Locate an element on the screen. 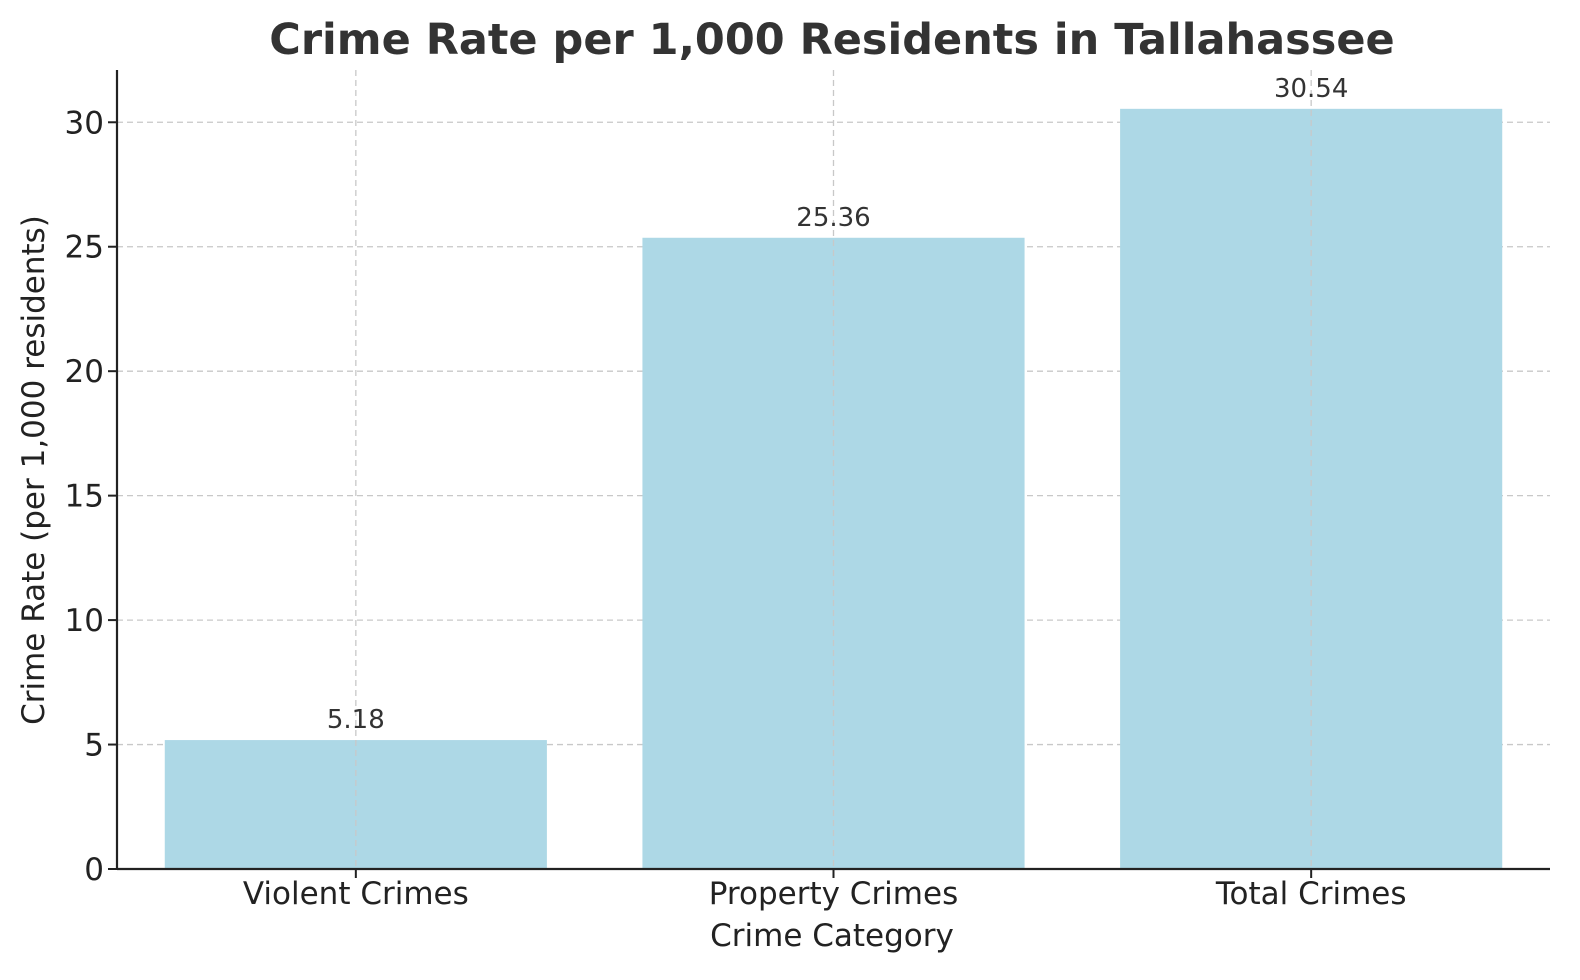 The width and height of the screenshot is (1580, 980). data-label: 5.18 is located at coordinates (356, 720).